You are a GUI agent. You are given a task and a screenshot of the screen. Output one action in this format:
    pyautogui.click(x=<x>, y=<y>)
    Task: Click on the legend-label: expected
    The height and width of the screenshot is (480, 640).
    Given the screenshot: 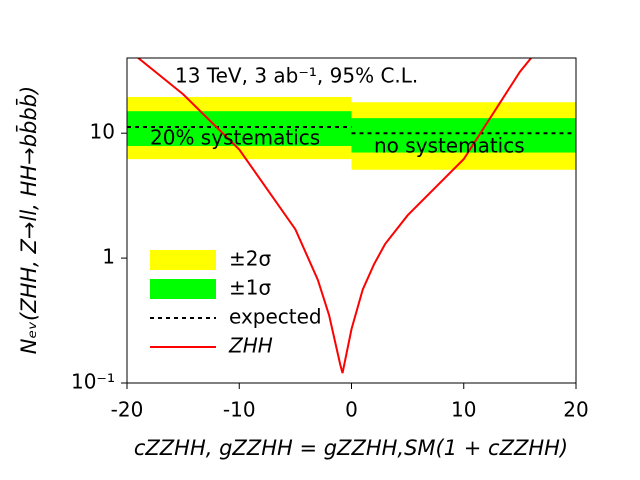 What is the action you would take?
    pyautogui.click(x=275, y=317)
    